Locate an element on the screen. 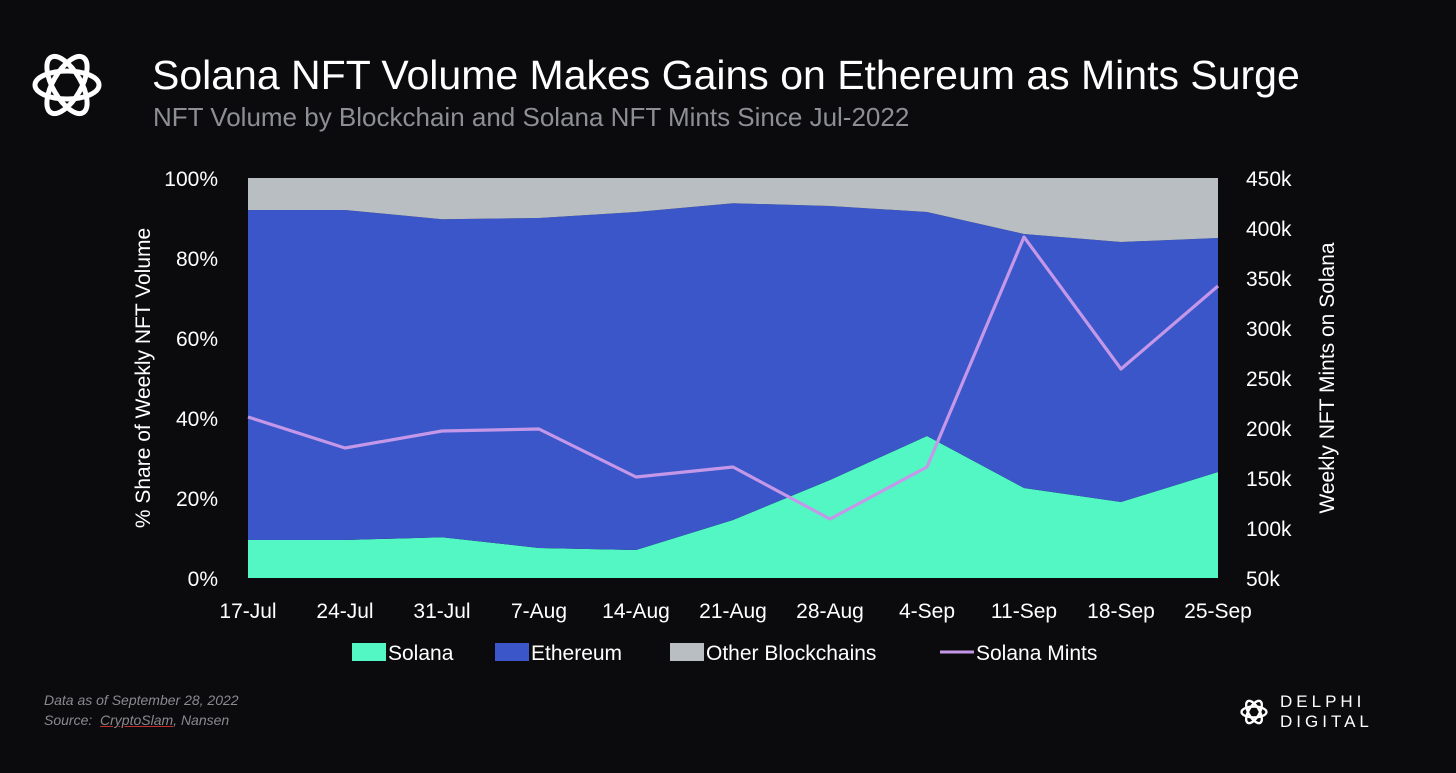 The height and width of the screenshot is (773, 1456). legend-label: Other Blockchains is located at coordinates (791, 653).